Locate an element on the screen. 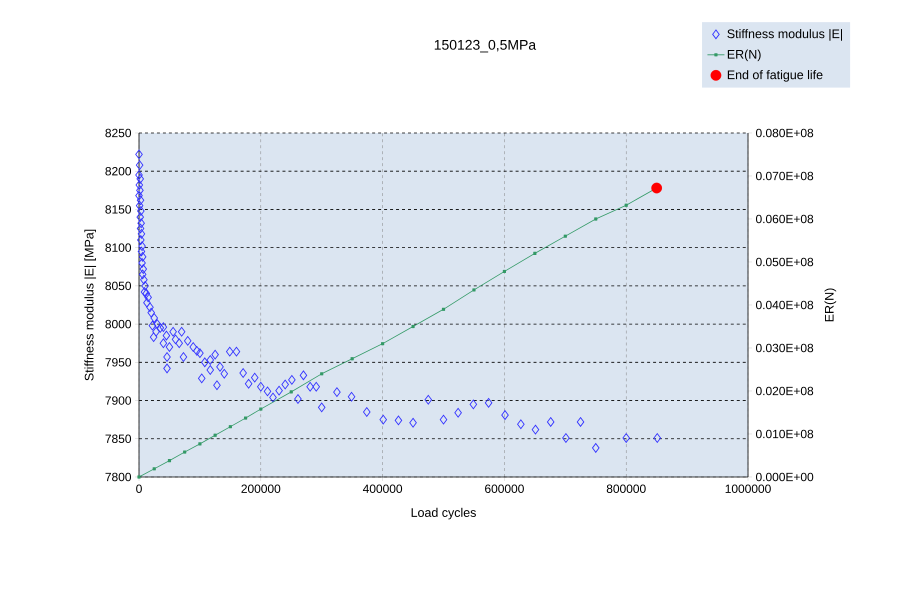 The height and width of the screenshot is (598, 906). y2-axis-title: ER(N) is located at coordinates (830, 305).